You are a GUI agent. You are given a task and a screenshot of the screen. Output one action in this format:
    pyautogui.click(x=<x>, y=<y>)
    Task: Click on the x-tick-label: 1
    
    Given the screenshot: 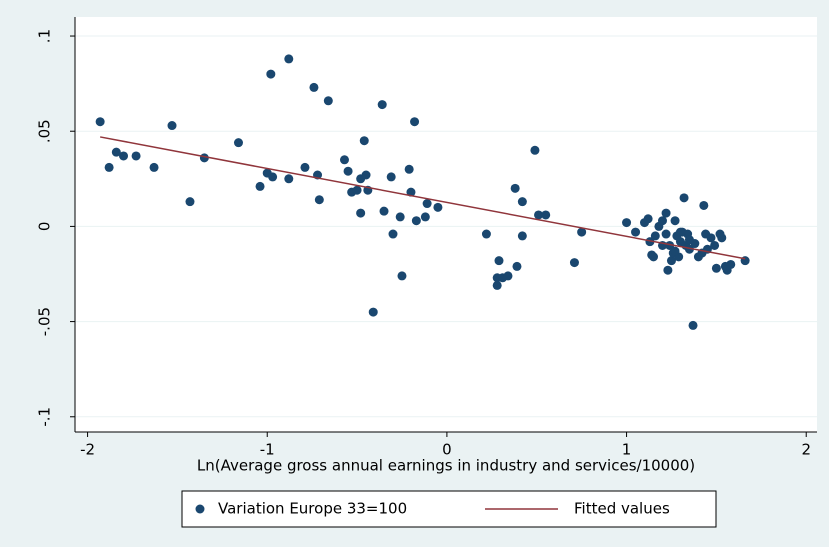 What is the action you would take?
    pyautogui.click(x=627, y=450)
    